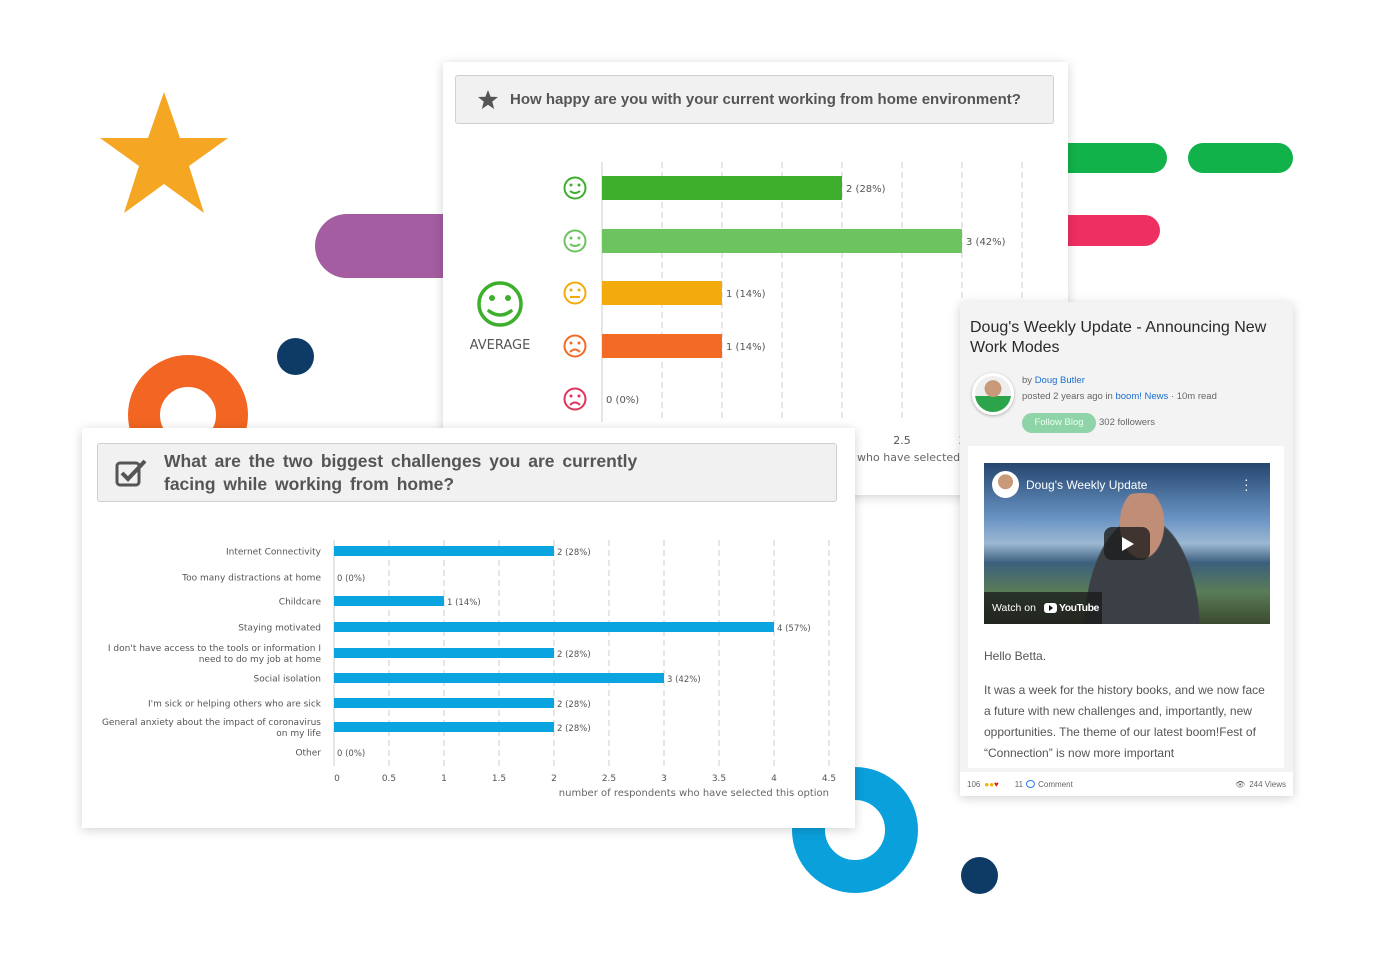  What do you see at coordinates (993, 394) in the screenshot?
I see `author-avatar` at bounding box center [993, 394].